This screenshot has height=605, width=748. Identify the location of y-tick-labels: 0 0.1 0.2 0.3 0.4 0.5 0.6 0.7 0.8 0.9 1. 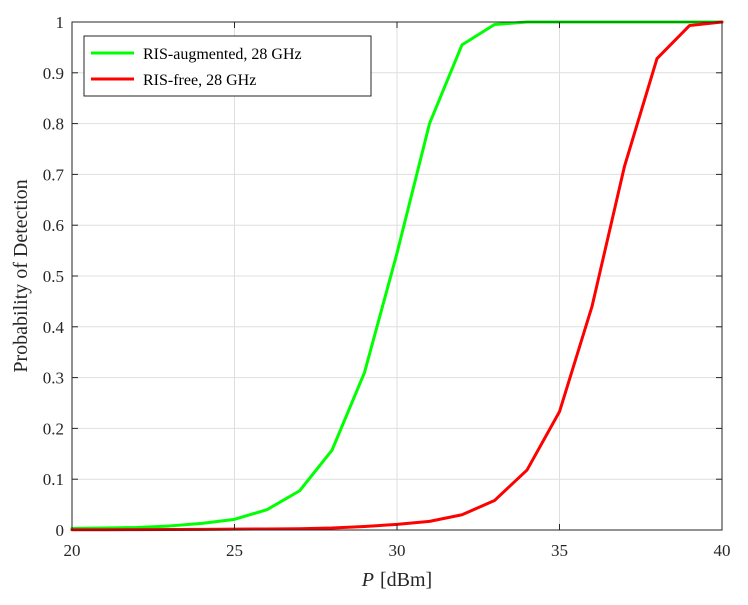
(54, 276).